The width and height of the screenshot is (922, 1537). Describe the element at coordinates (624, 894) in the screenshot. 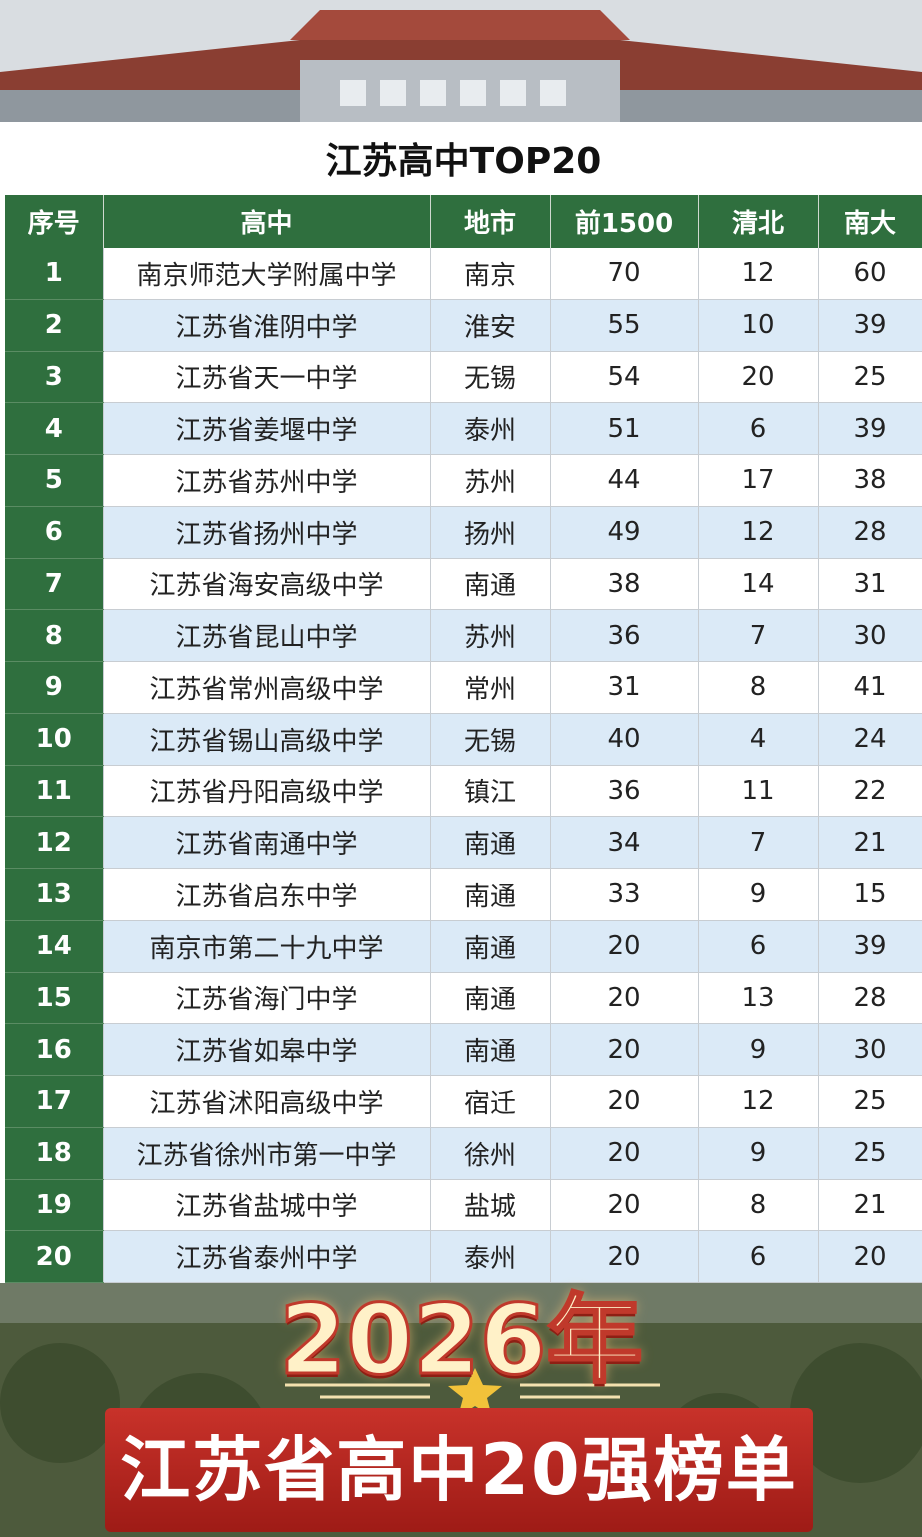

I see `table-cell: 33` at that location.